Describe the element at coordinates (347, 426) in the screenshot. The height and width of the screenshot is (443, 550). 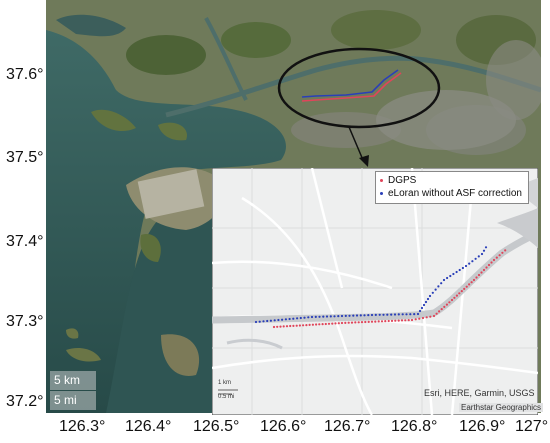
I see `x-tick-label: 126.7°` at that location.